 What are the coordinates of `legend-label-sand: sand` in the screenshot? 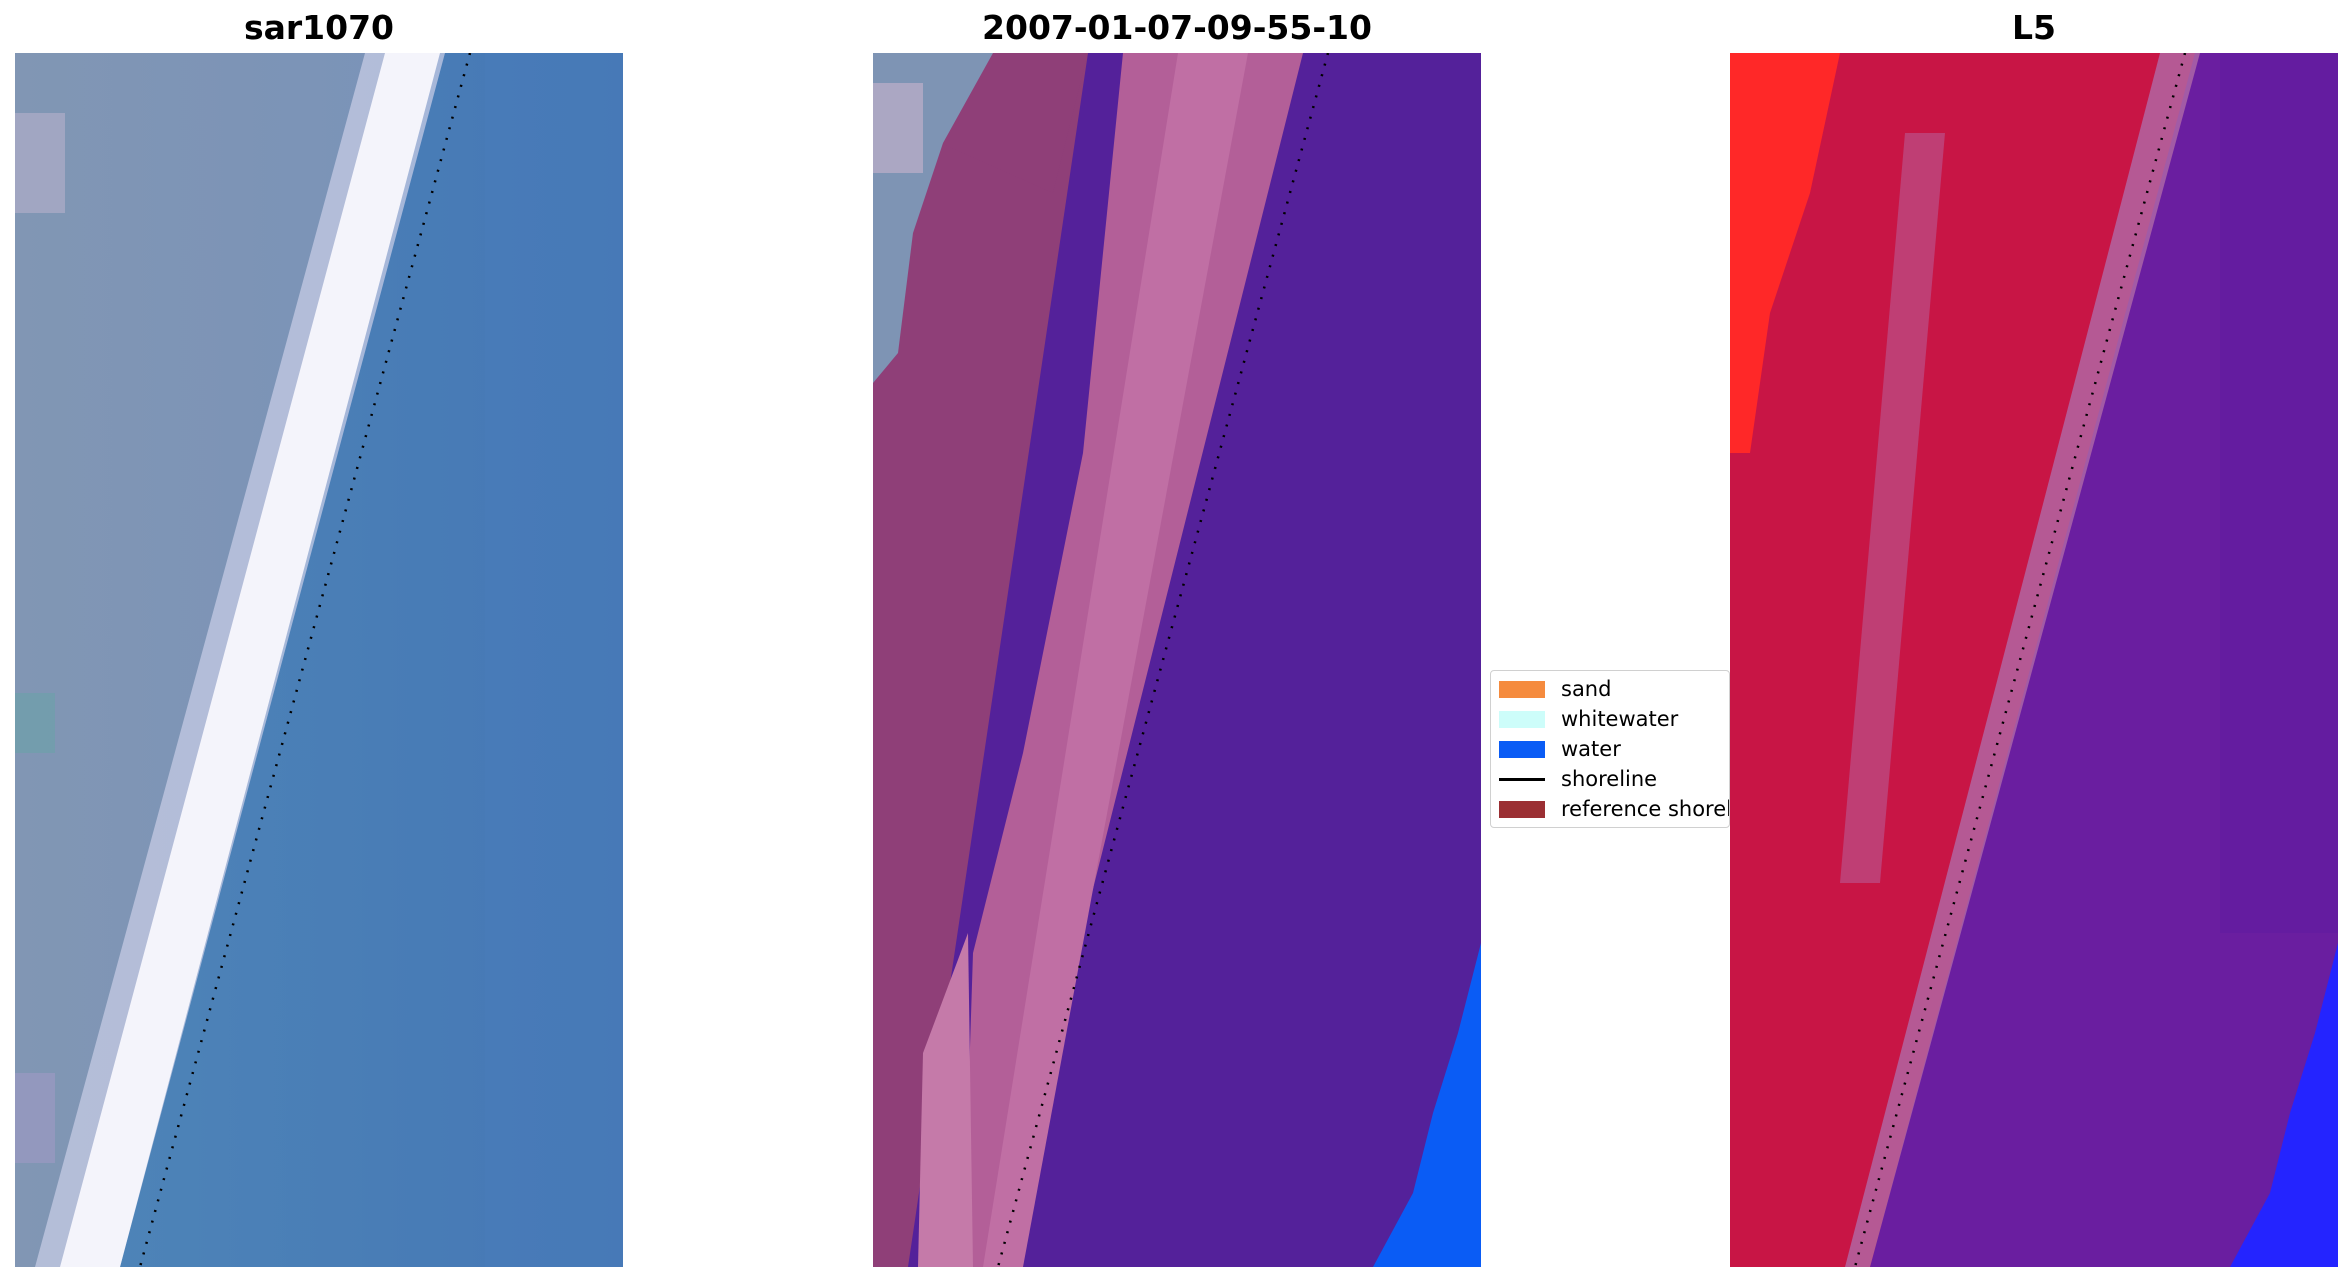 It's located at (1586, 689).